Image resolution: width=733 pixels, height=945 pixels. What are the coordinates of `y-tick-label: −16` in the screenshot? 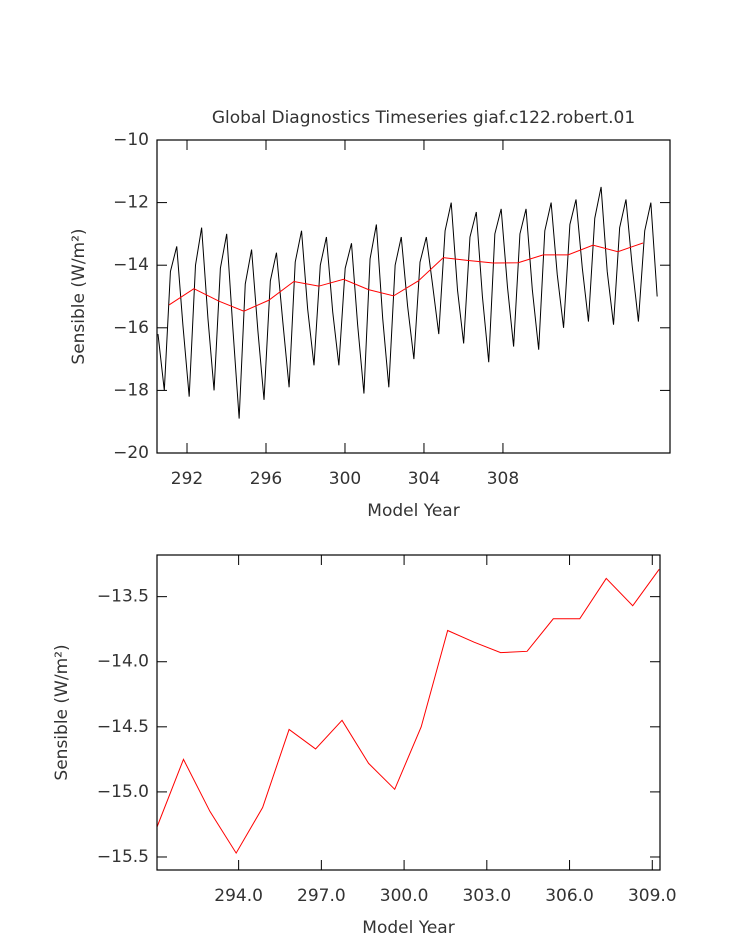 It's located at (131, 328).